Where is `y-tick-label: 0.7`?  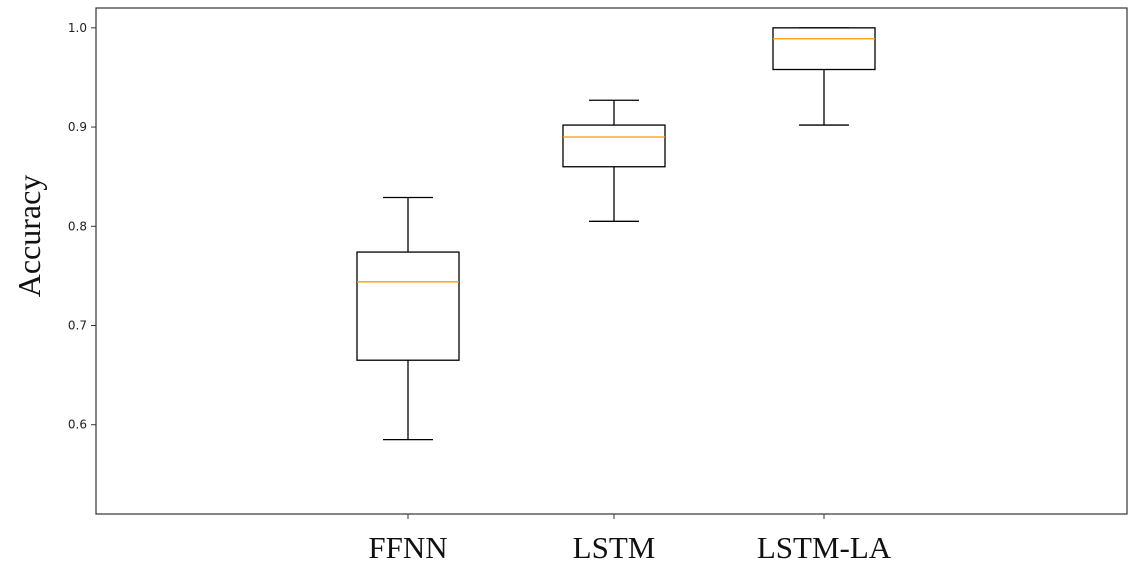 y-tick-label: 0.7 is located at coordinates (77, 325).